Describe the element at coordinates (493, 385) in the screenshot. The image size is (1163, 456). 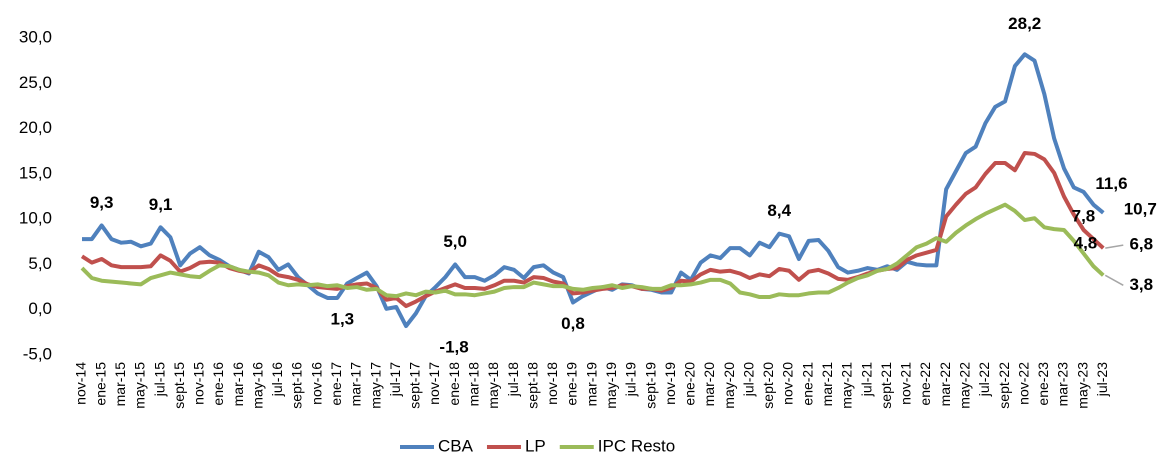
I see `x-tick-label: may-18` at that location.